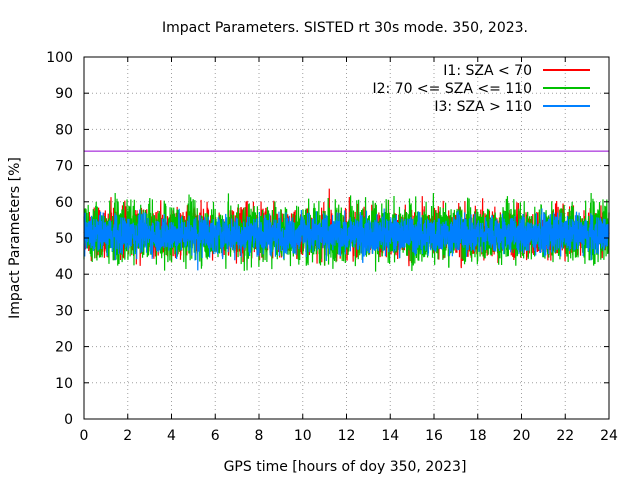 The height and width of the screenshot is (480, 640). Describe the element at coordinates (434, 436) in the screenshot. I see `x-tick-label: 16` at that location.